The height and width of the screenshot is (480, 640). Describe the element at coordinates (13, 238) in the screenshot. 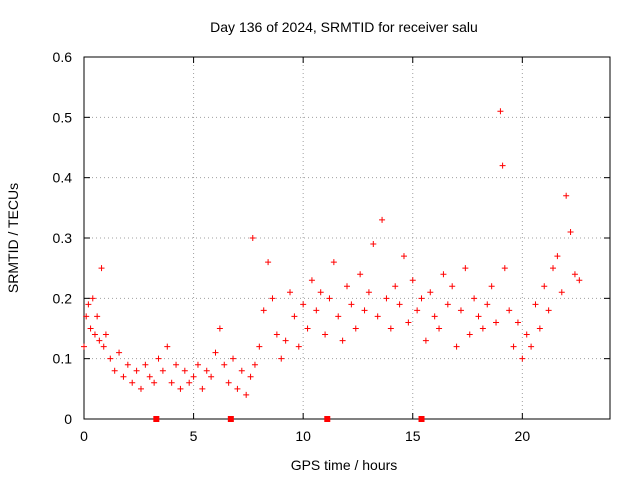

I see `y-axis-label: SRMTID / TECUs` at that location.